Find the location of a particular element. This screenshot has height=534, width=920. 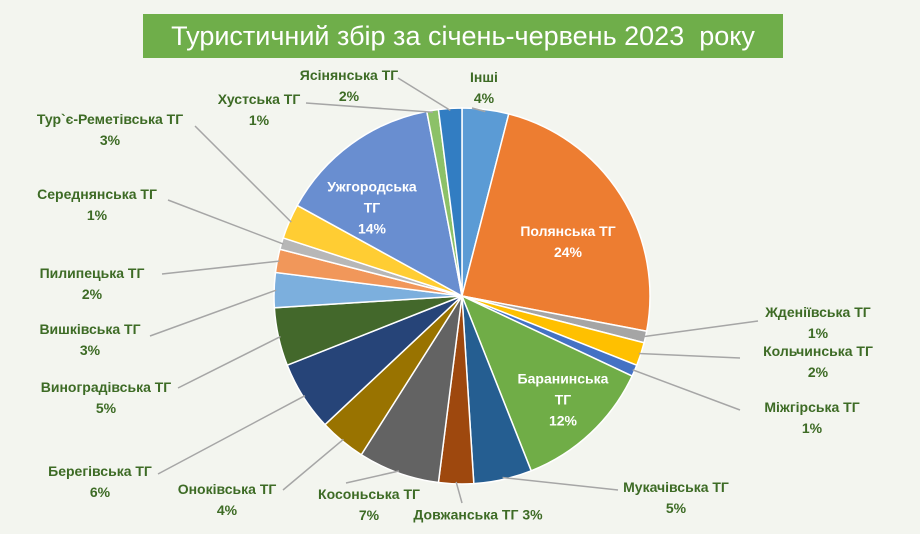

slice-label: Оноківська ТГ 4% is located at coordinates (227, 500).